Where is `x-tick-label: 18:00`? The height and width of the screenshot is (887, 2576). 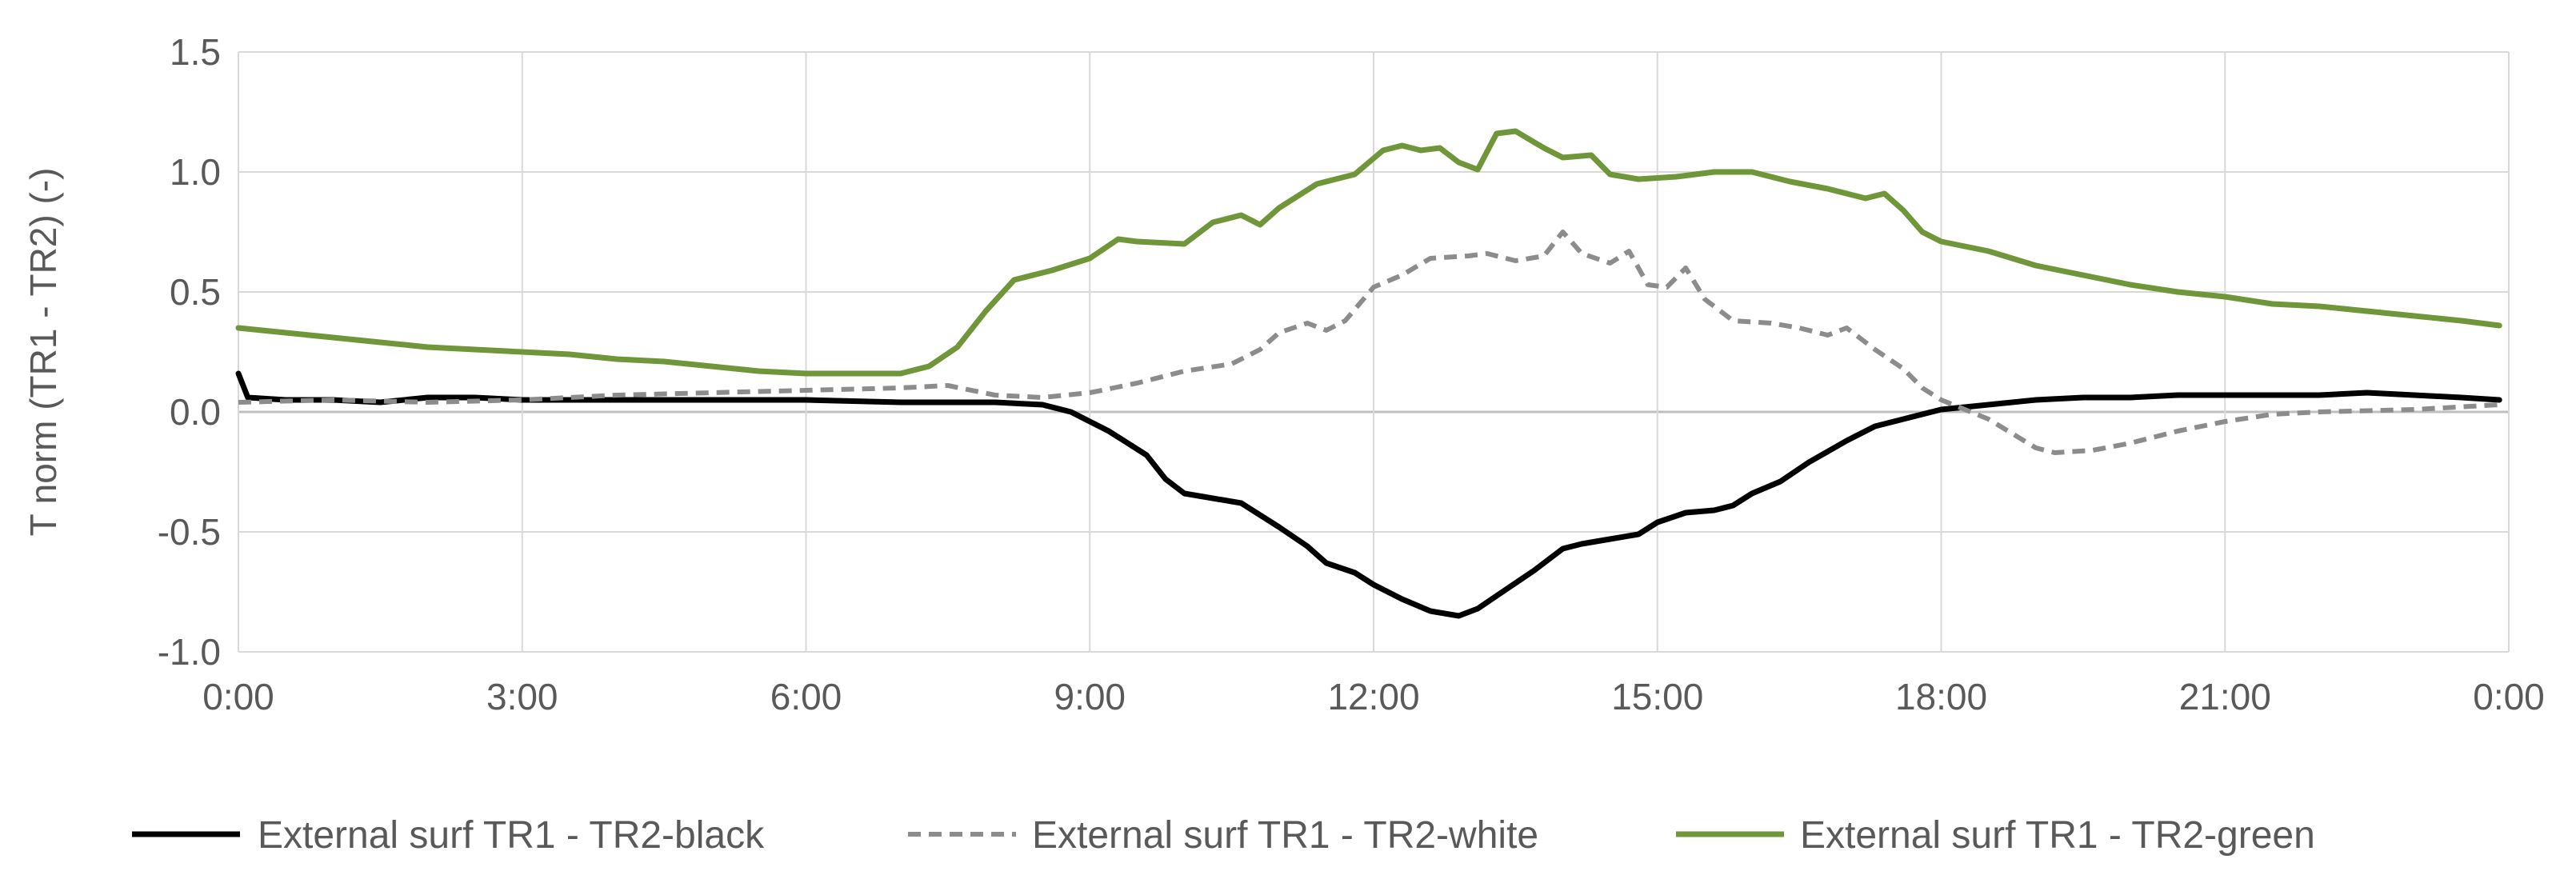 x-tick-label: 18:00 is located at coordinates (1941, 696).